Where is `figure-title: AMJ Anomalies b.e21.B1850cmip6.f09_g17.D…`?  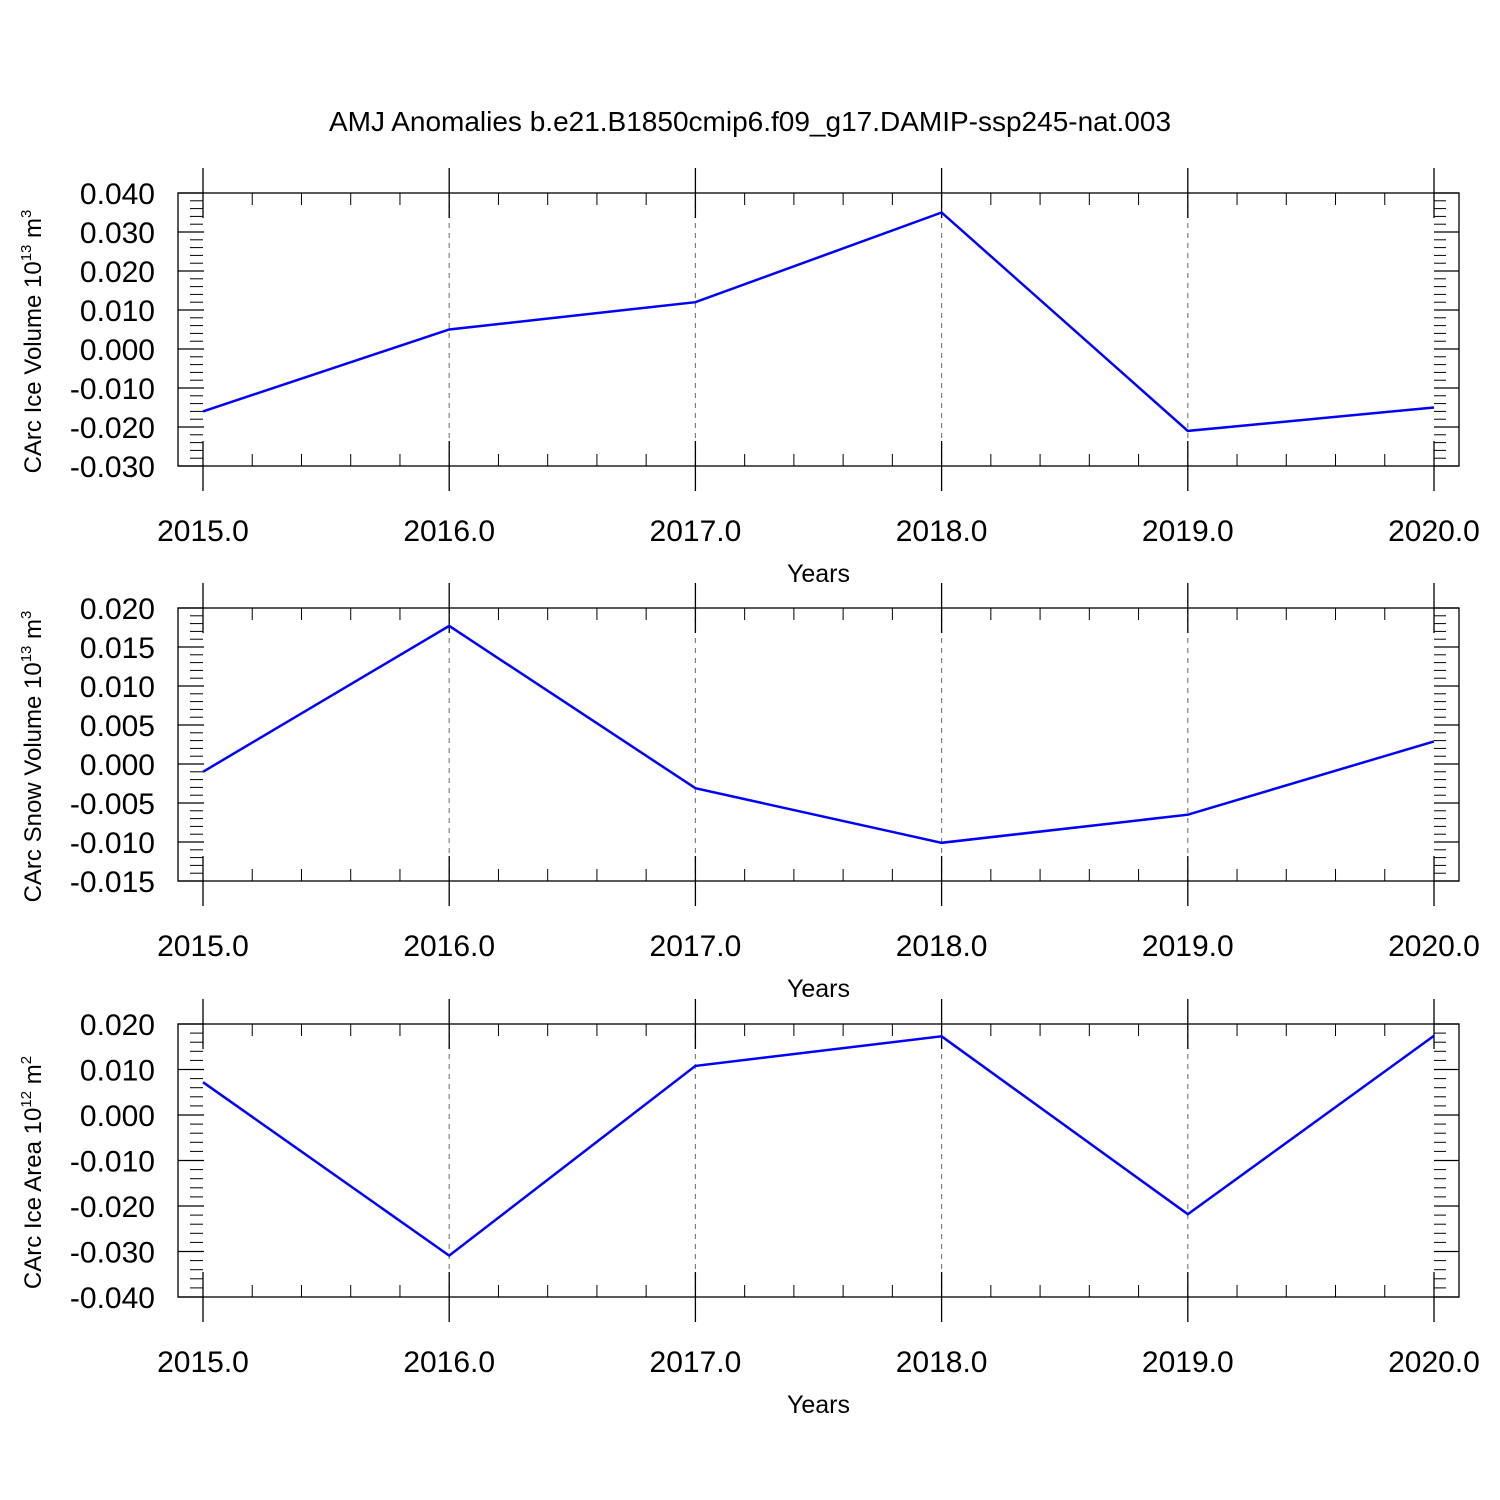 figure-title: AMJ Anomalies b.e21.B1850cmip6.f09_g17.D… is located at coordinates (750, 121).